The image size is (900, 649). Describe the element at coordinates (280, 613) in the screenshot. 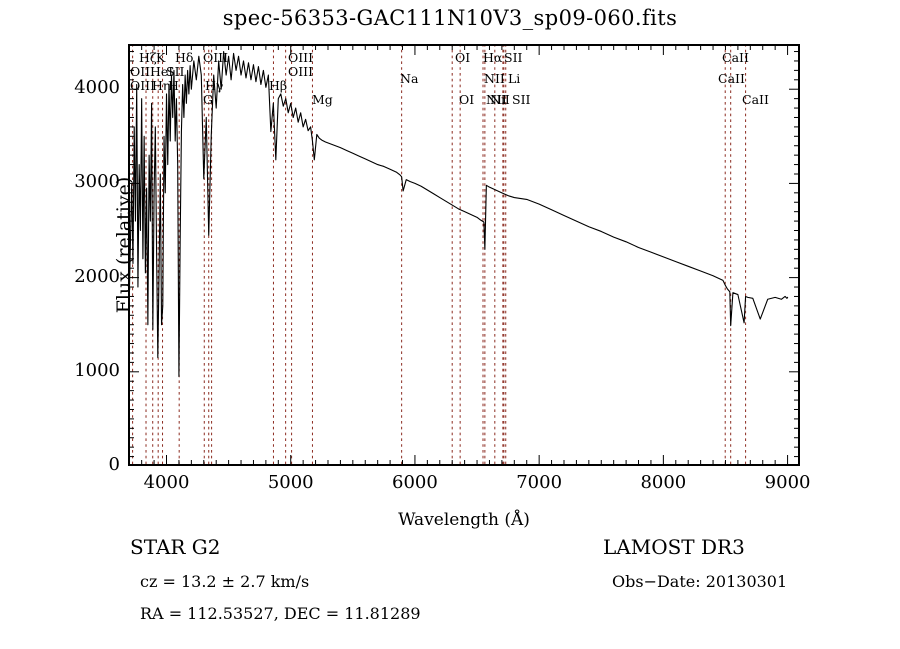

I see `coordinates: RA = 112.53527, DEC = 11.81289` at that location.